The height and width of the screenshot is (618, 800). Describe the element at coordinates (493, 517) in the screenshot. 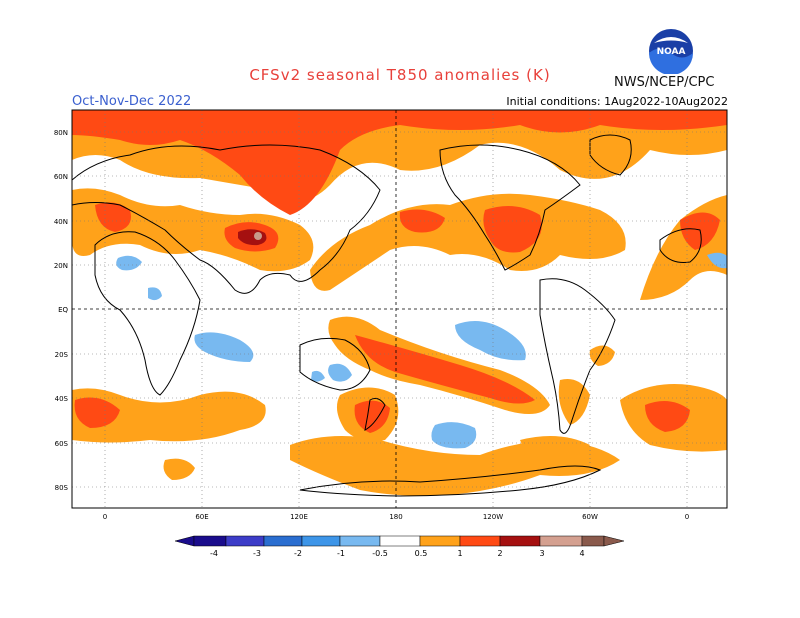

I see `lon-label: 120W` at that location.